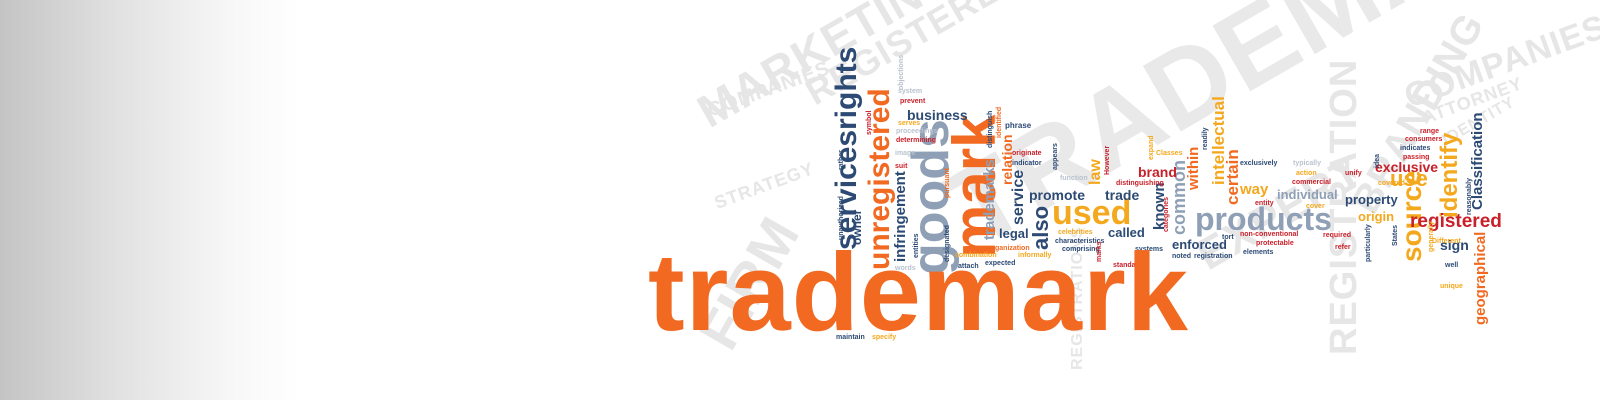 This screenshot has width=1600, height=400. Describe the element at coordinates (910, 91) in the screenshot. I see `word-system: system` at that location.